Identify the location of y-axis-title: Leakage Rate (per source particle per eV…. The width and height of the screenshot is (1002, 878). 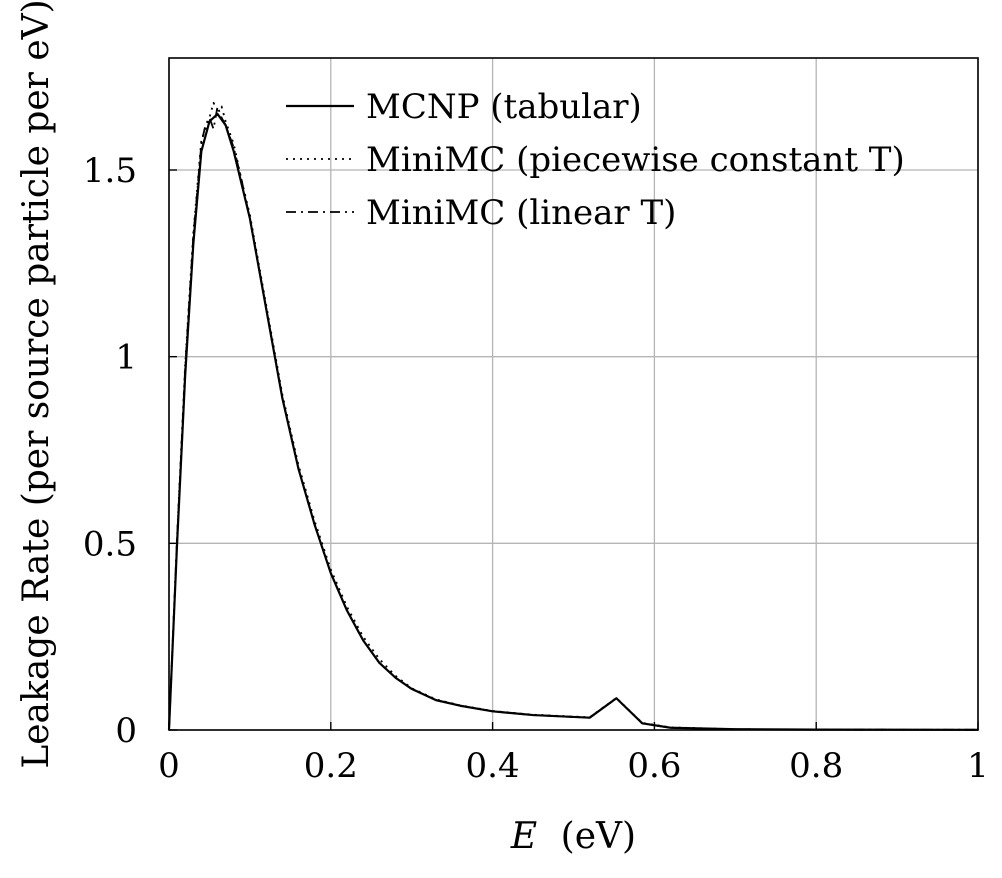
(36, 384).